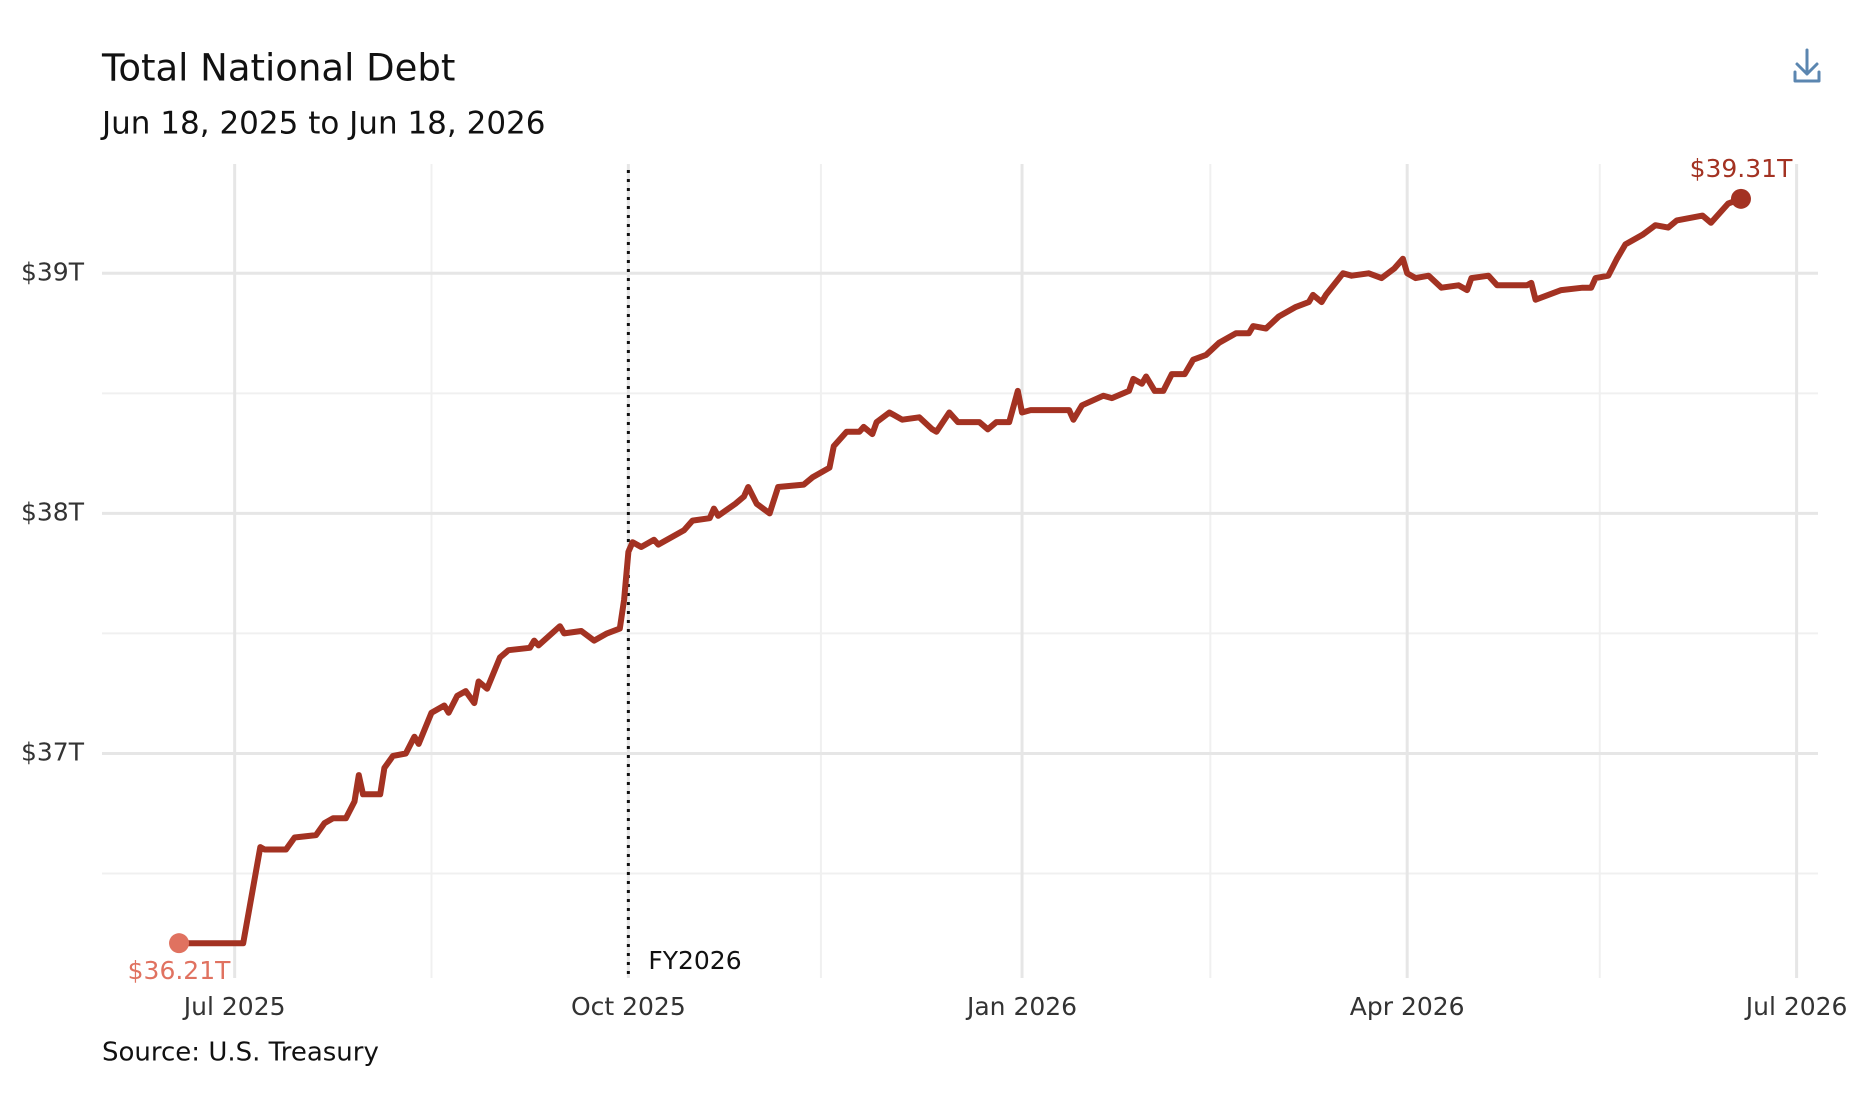 The width and height of the screenshot is (1860, 1096). What do you see at coordinates (1796, 1006) in the screenshot?
I see `x-tick-label: Jul 2026` at bounding box center [1796, 1006].